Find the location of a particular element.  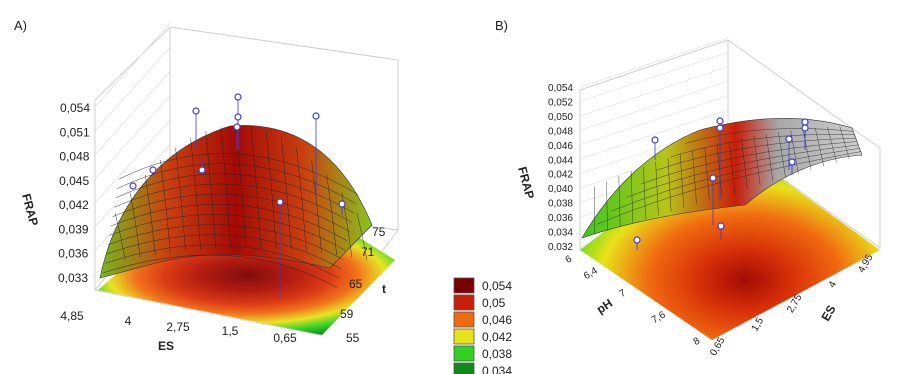

panel-b-x-tick-label: 7 is located at coordinates (623, 293).